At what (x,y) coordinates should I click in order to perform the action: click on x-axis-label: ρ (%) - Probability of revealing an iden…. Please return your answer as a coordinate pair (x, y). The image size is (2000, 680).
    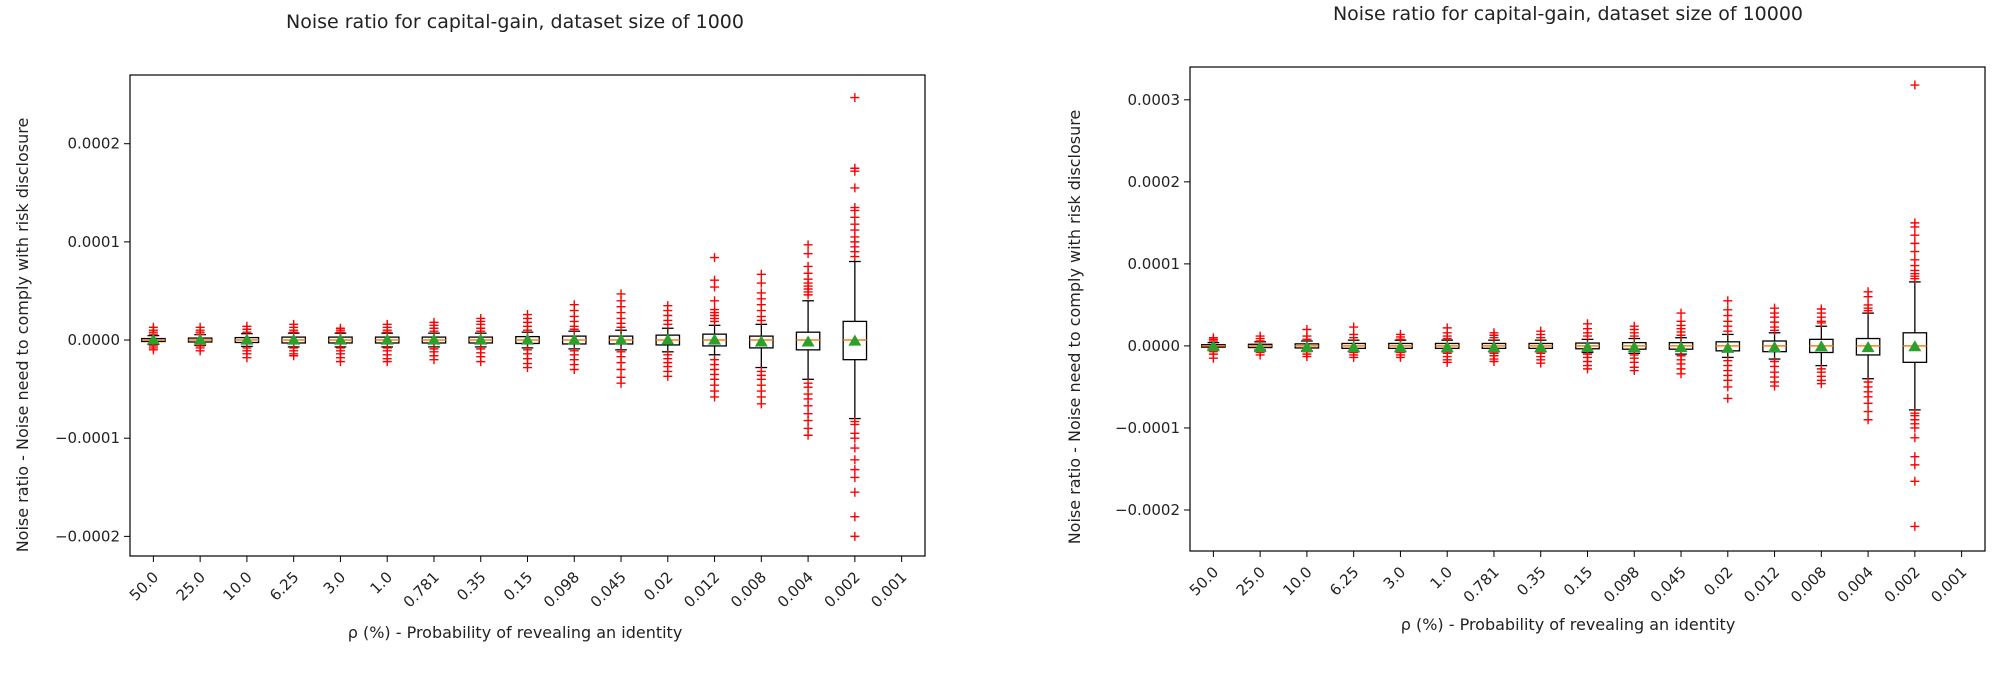
    Looking at the image, I should click on (515, 632).